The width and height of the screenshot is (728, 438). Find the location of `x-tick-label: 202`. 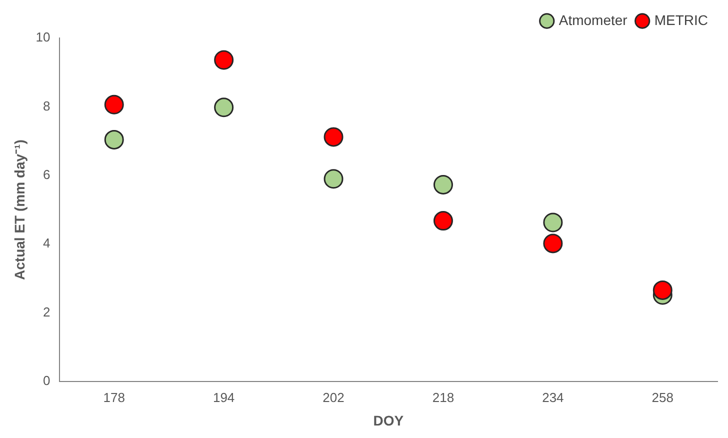

x-tick-label: 202 is located at coordinates (333, 397).